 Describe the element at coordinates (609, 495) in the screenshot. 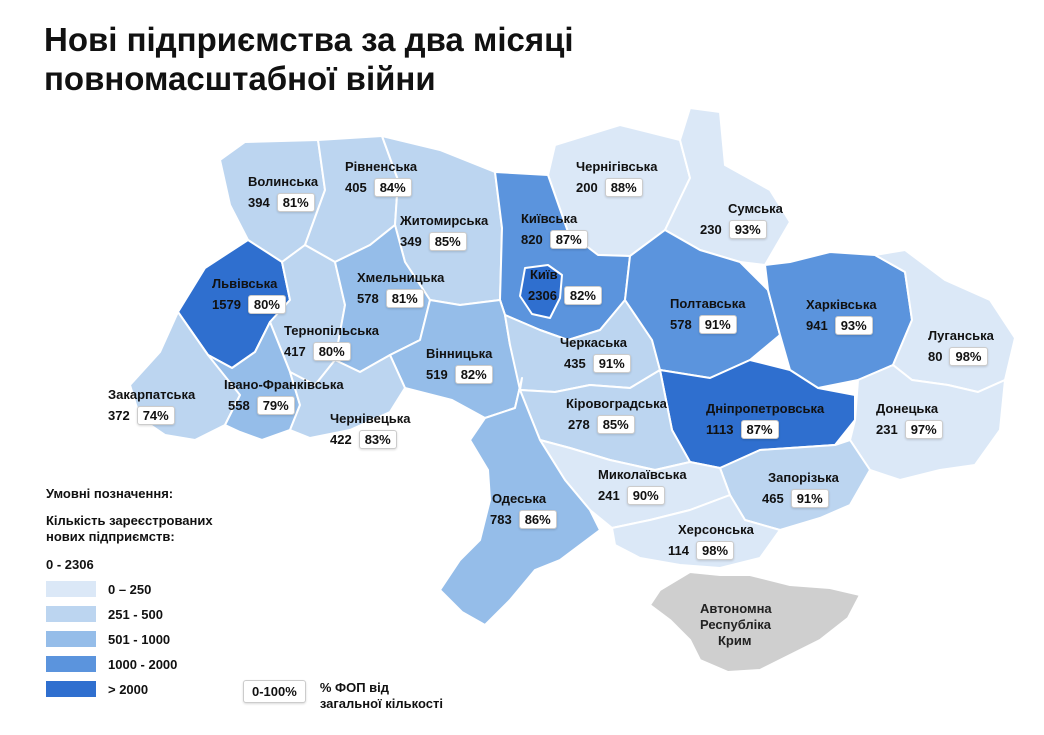

I see `region-count: 241` at that location.